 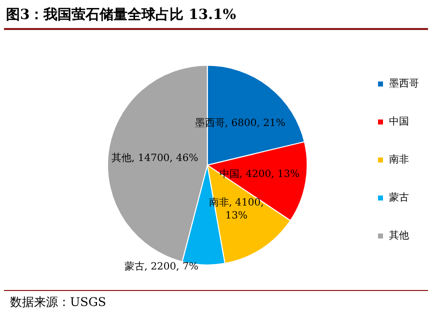 I want to click on legend-label: 中国, so click(x=399, y=122).